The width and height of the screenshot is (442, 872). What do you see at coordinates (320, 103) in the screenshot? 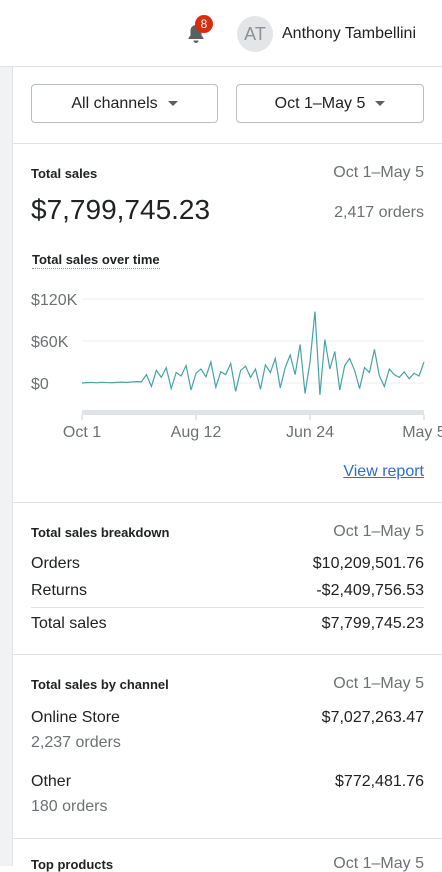
I see `date-filter-label: Oct 1–May 5` at bounding box center [320, 103].